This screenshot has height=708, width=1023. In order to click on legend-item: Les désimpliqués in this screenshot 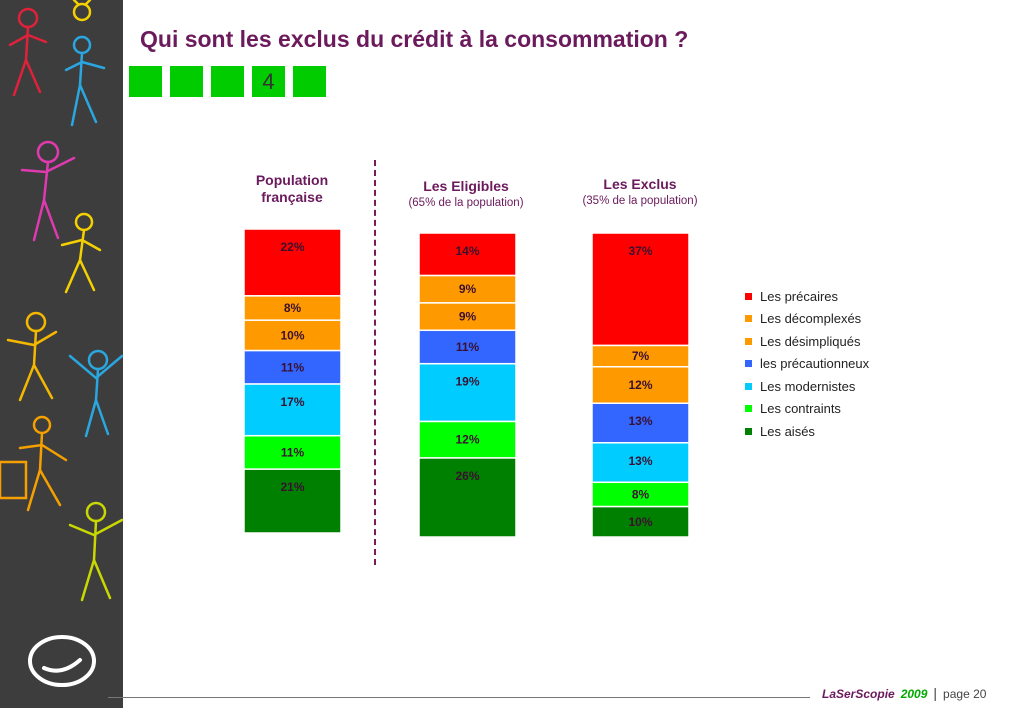, I will do `click(807, 341)`.